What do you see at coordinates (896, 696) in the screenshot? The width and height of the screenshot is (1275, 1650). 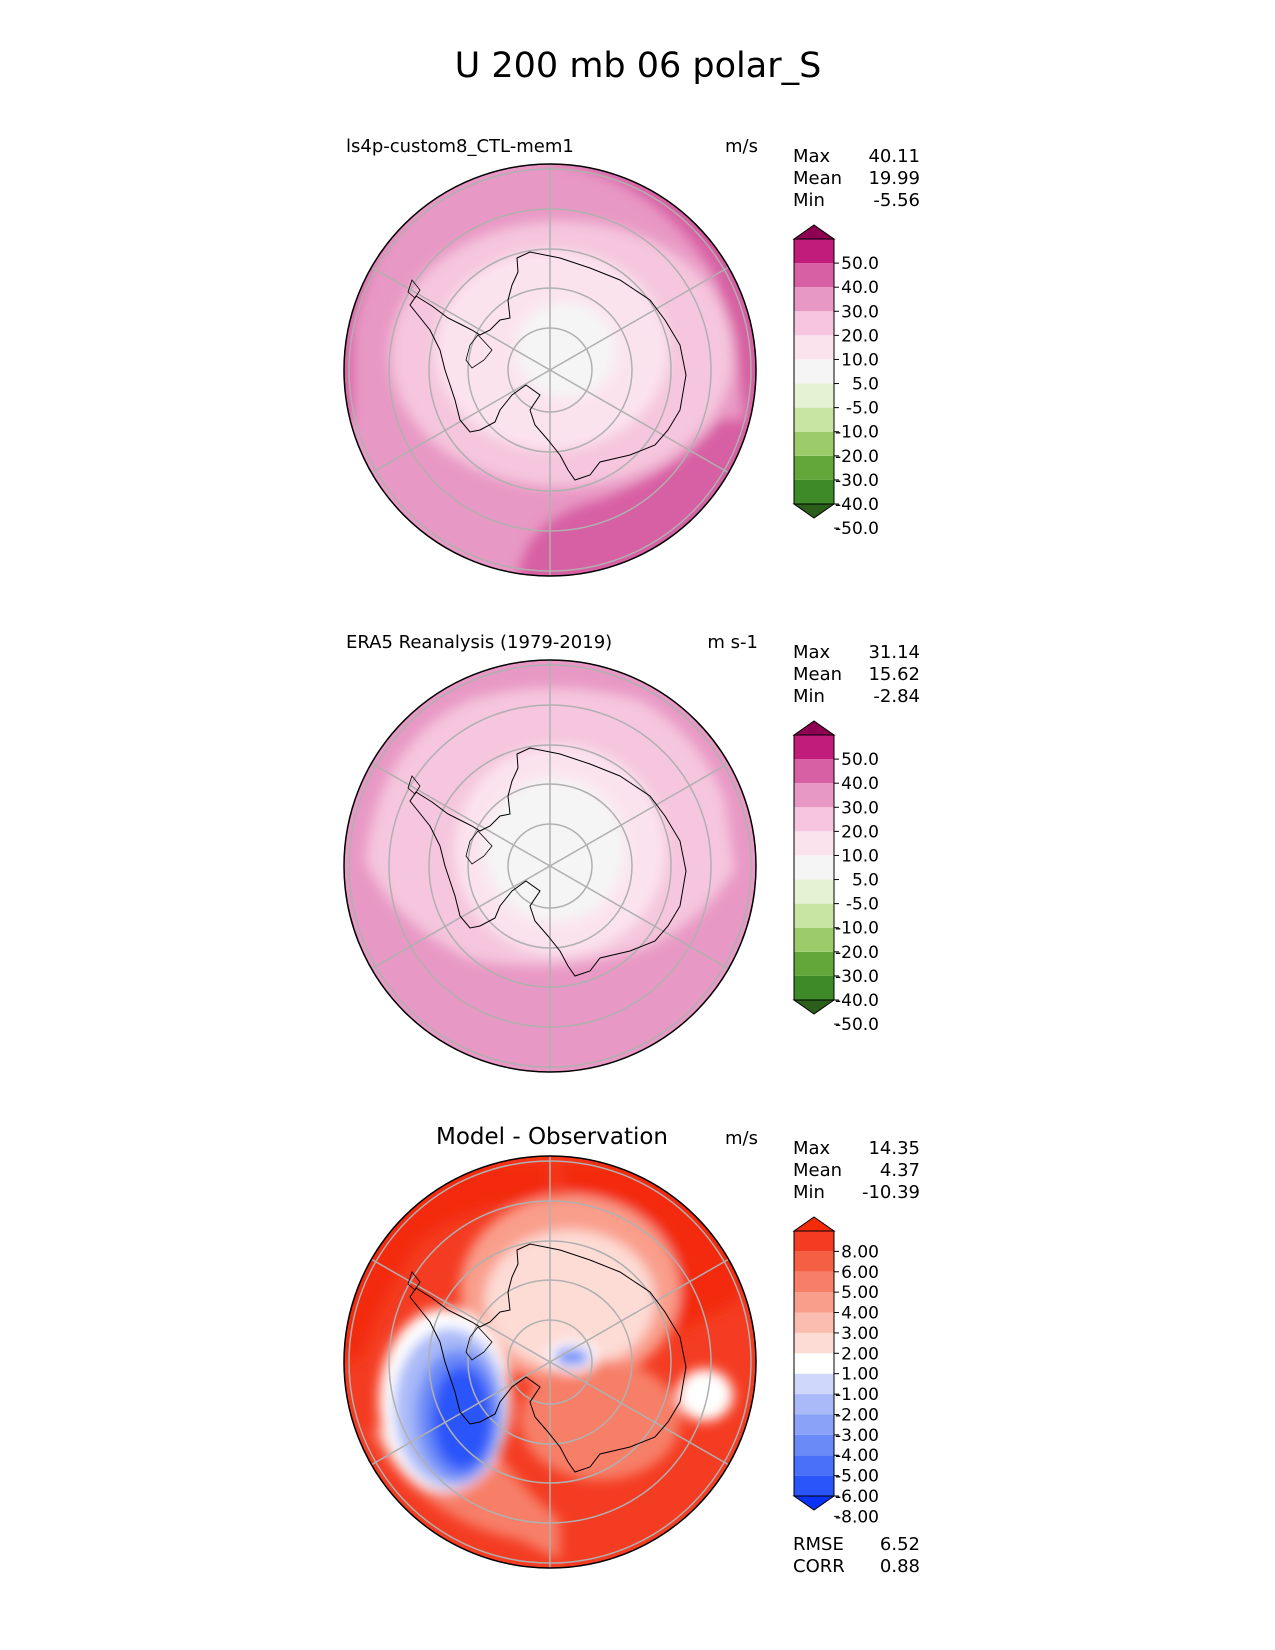 I see `stat-value: -2.84` at bounding box center [896, 696].